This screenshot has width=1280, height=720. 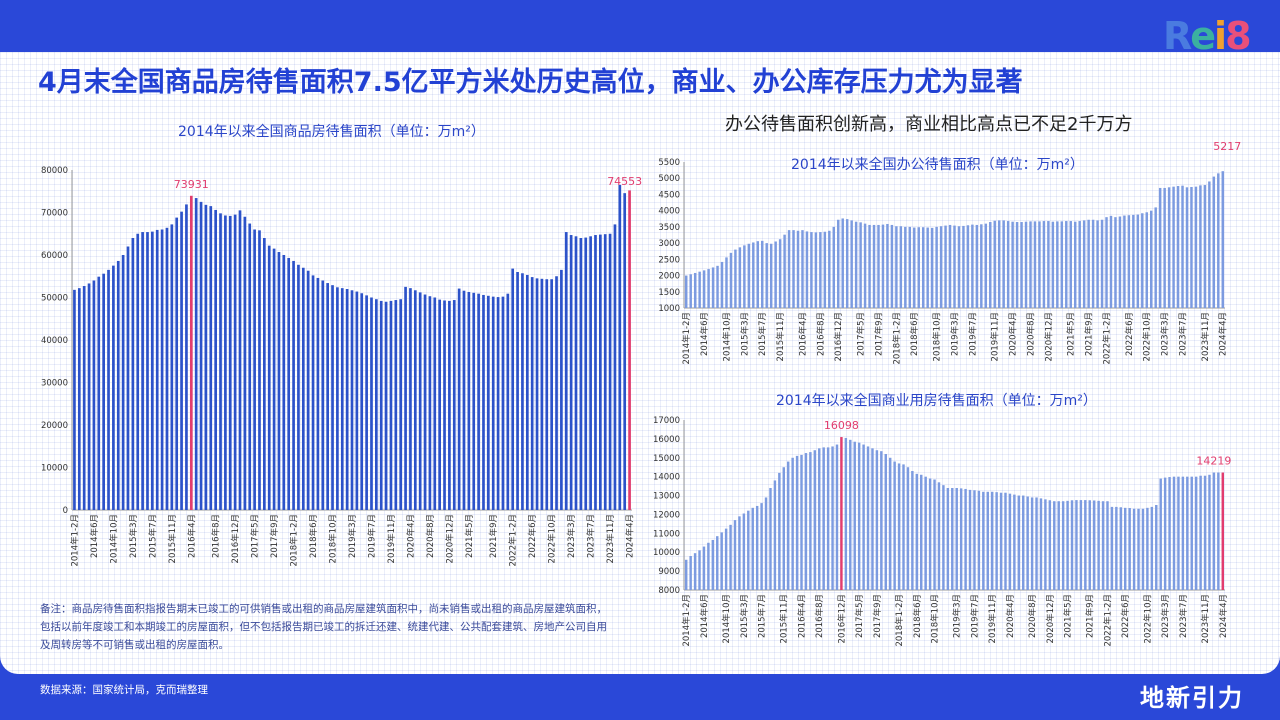 What do you see at coordinates (841, 618) in the screenshot?
I see `x-tick-label: 2016年12月` at bounding box center [841, 618].